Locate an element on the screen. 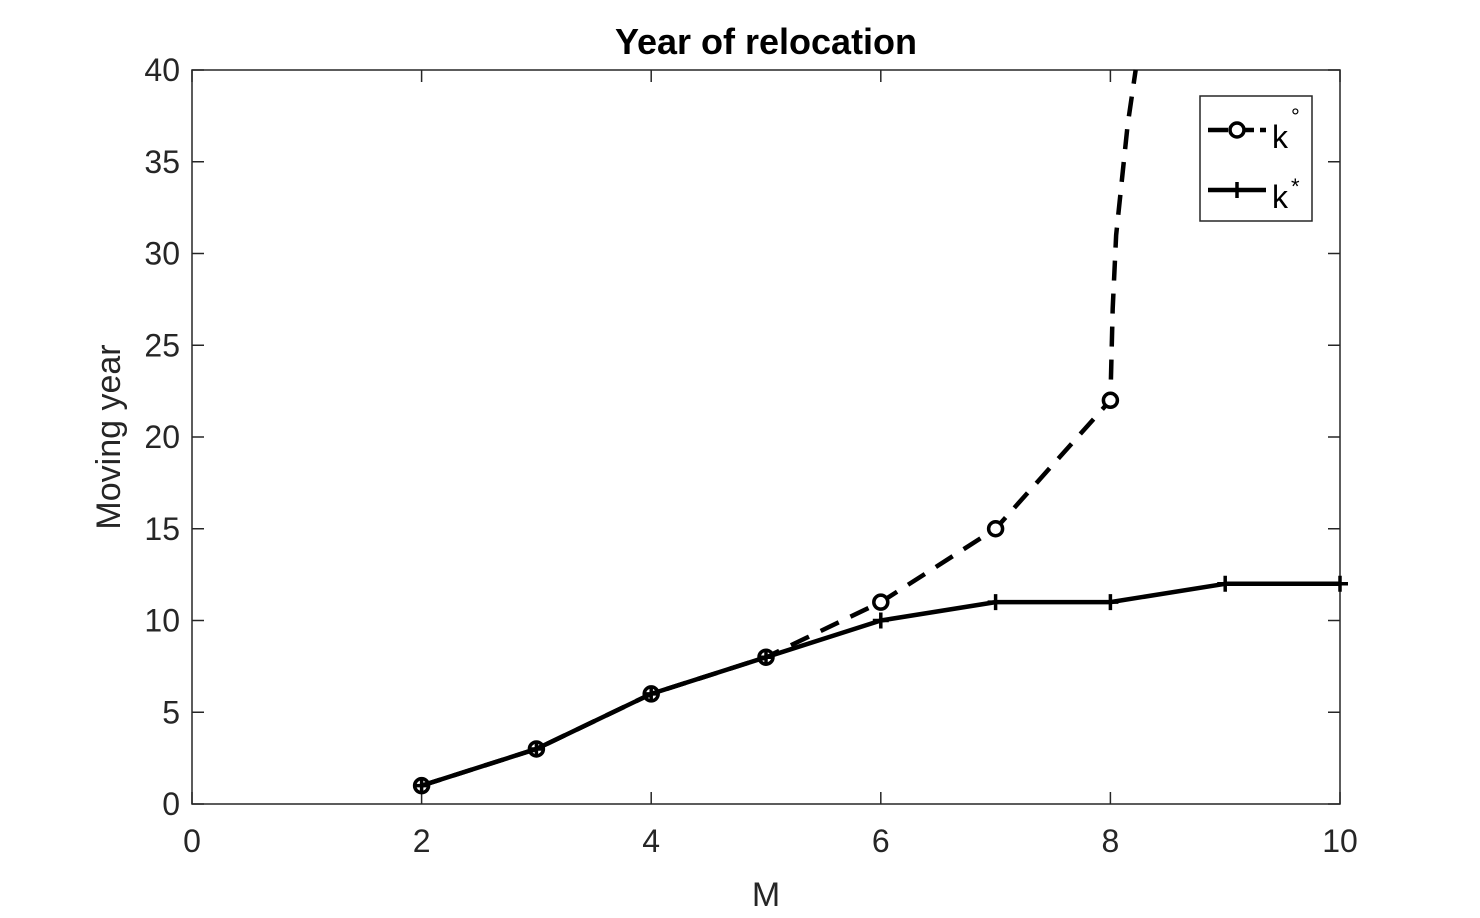  y-tick-label: 20 is located at coordinates (162, 437).